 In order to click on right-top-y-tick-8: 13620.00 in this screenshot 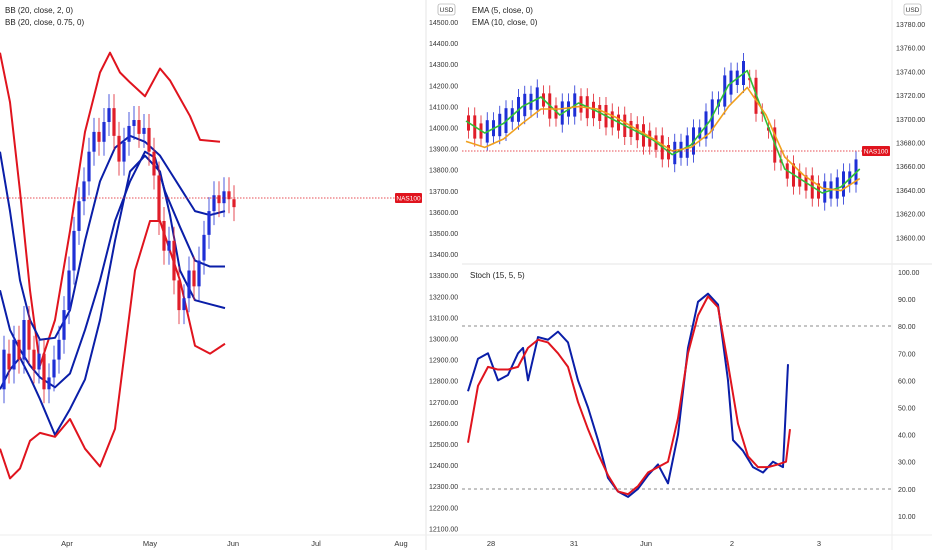, I will do `click(910, 215)`.